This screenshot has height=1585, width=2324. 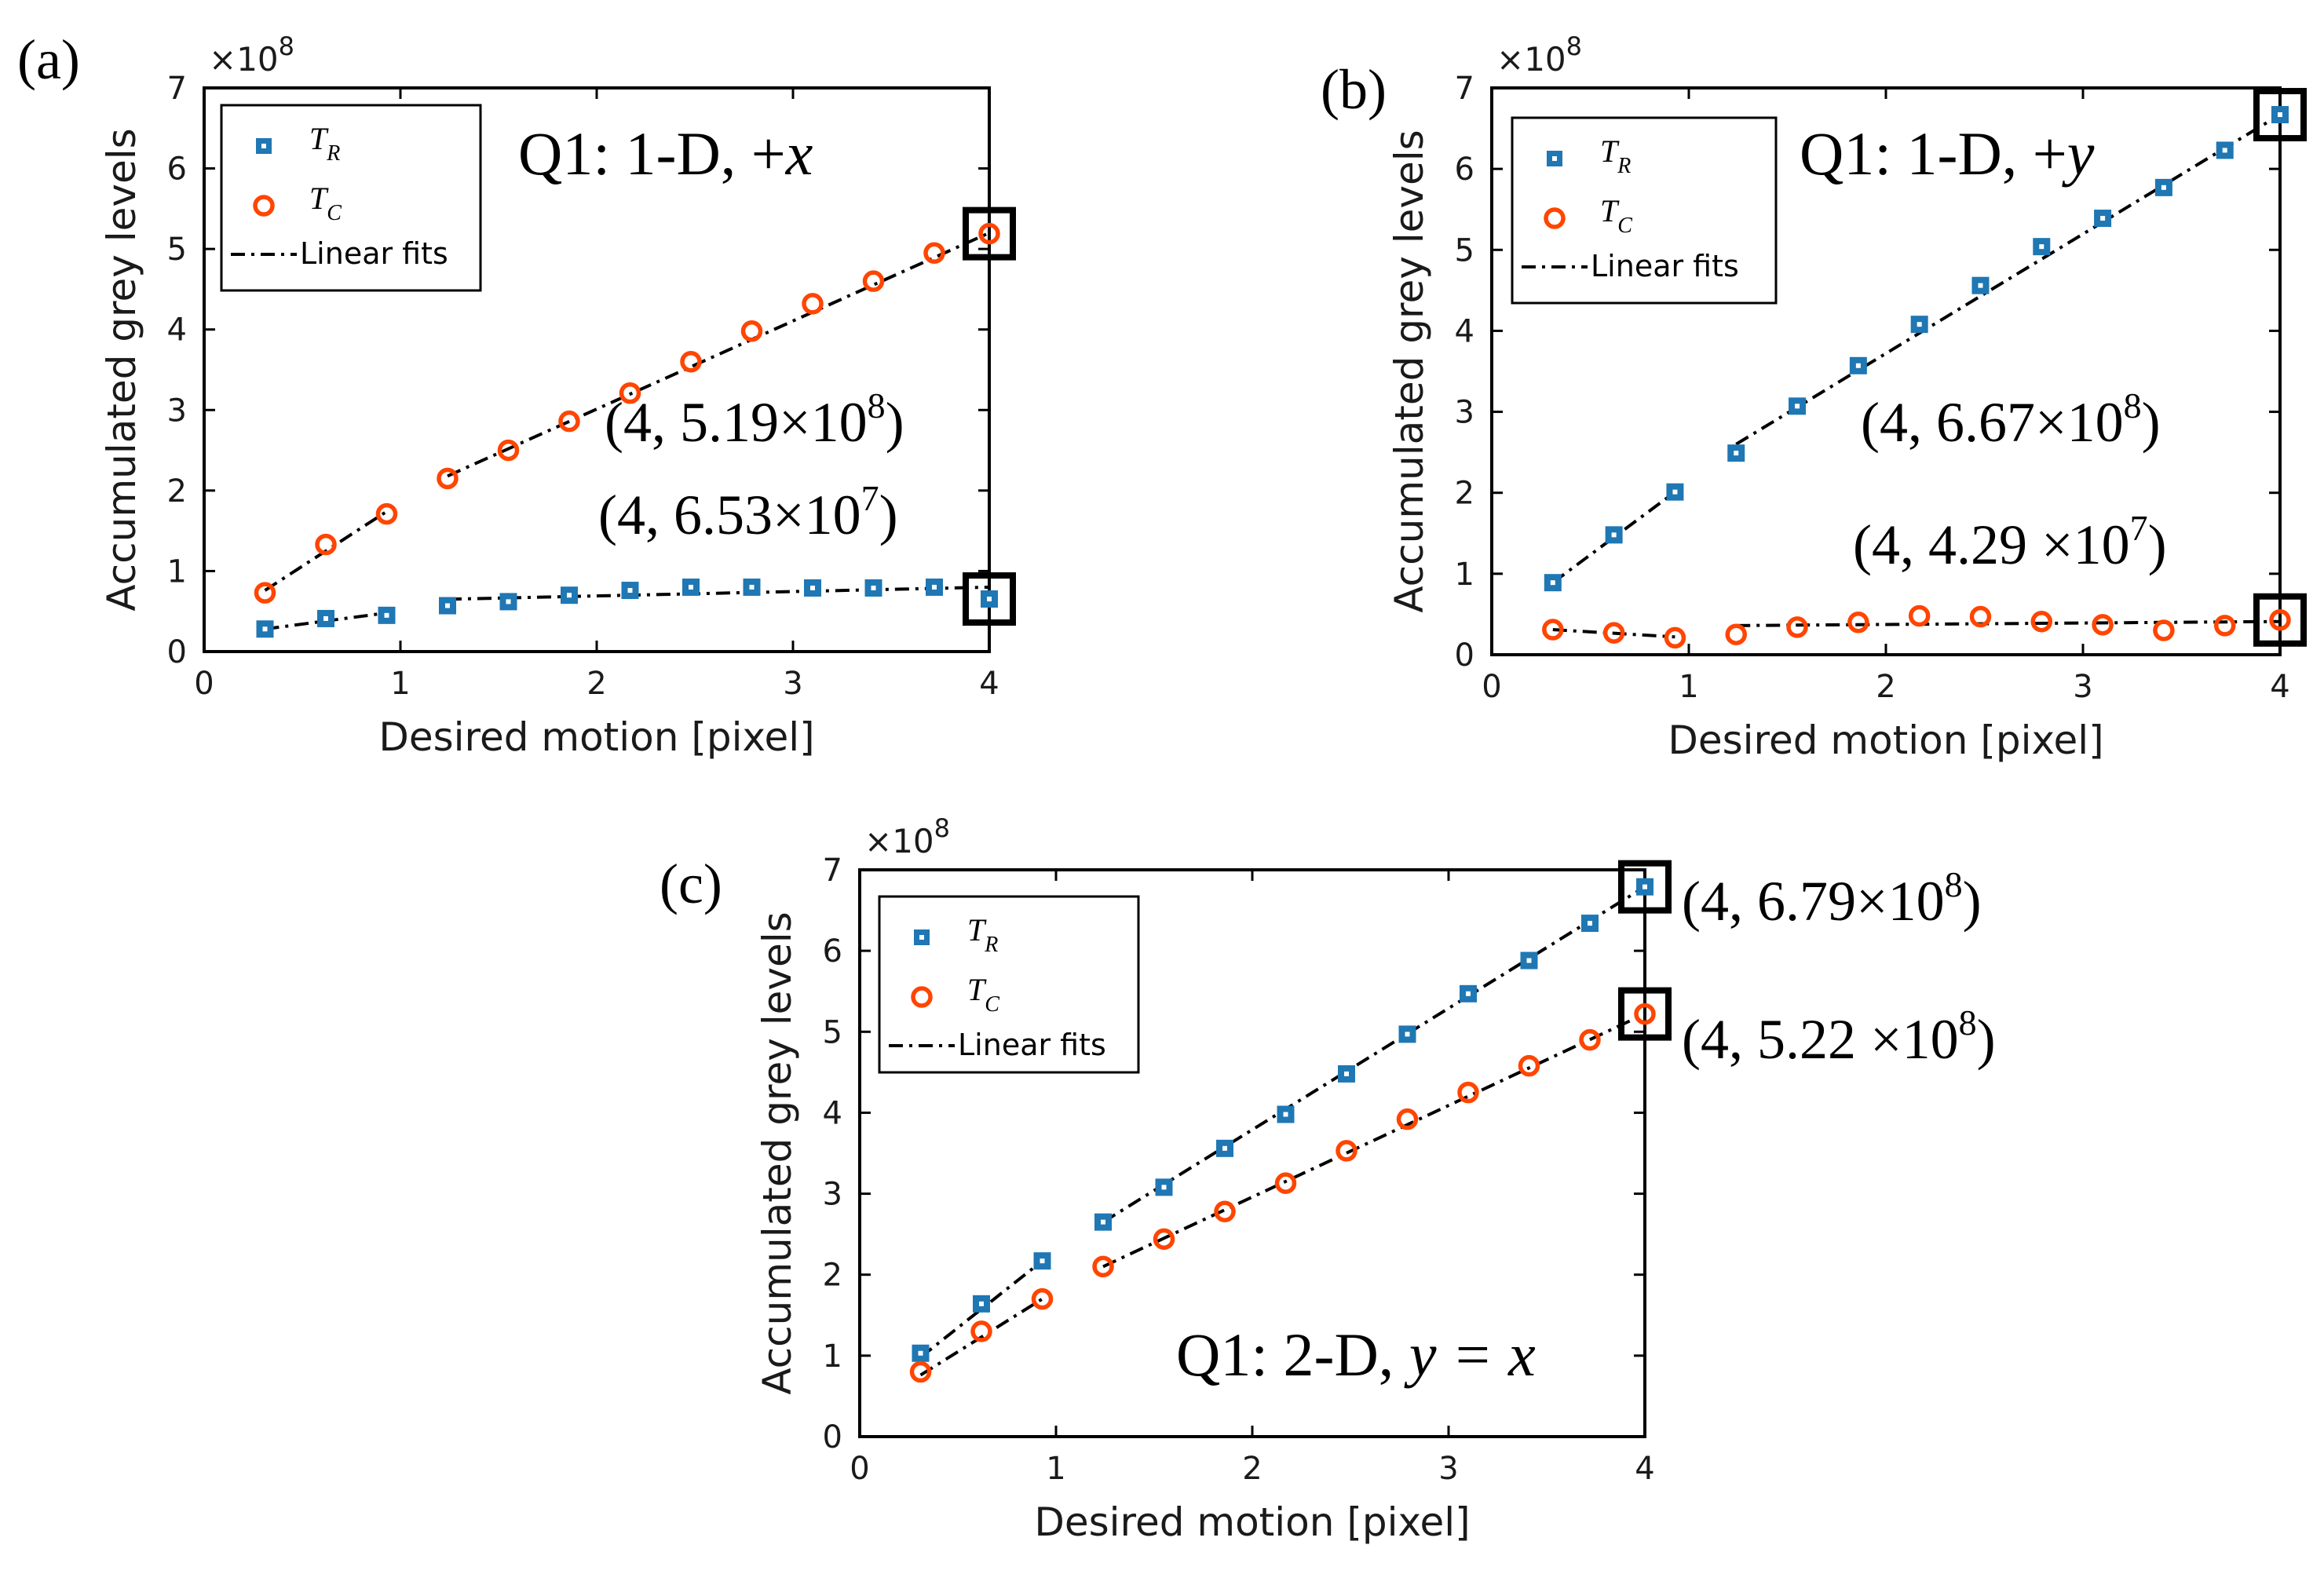 I want to click on annotation-text: (4, 6.53×10, so click(x=729, y=515).